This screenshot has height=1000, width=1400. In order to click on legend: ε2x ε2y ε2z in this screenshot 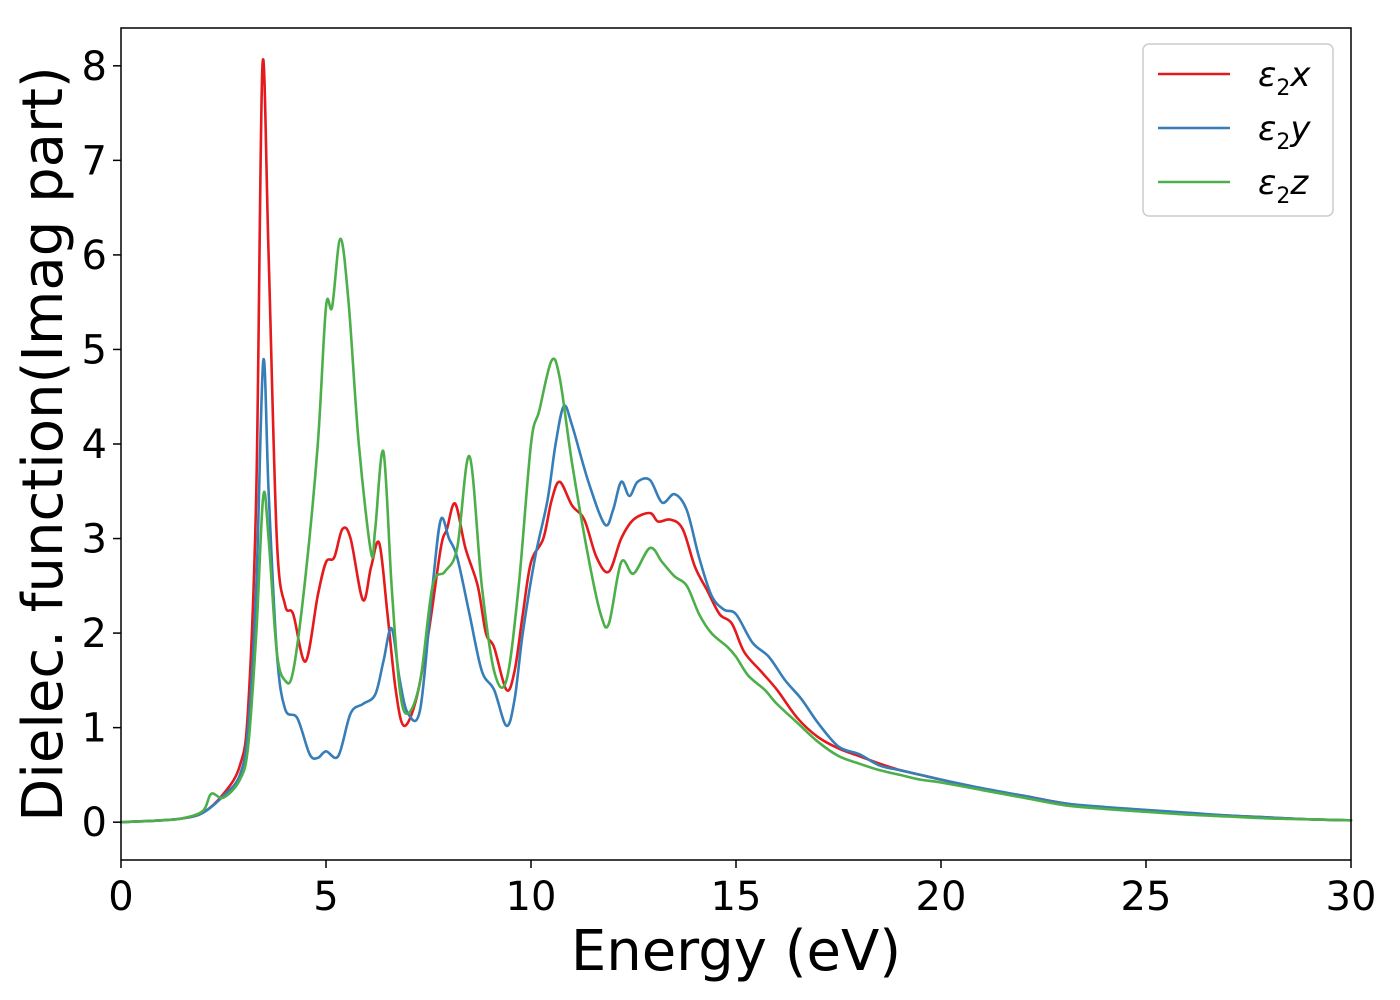, I will do `click(1238, 130)`.